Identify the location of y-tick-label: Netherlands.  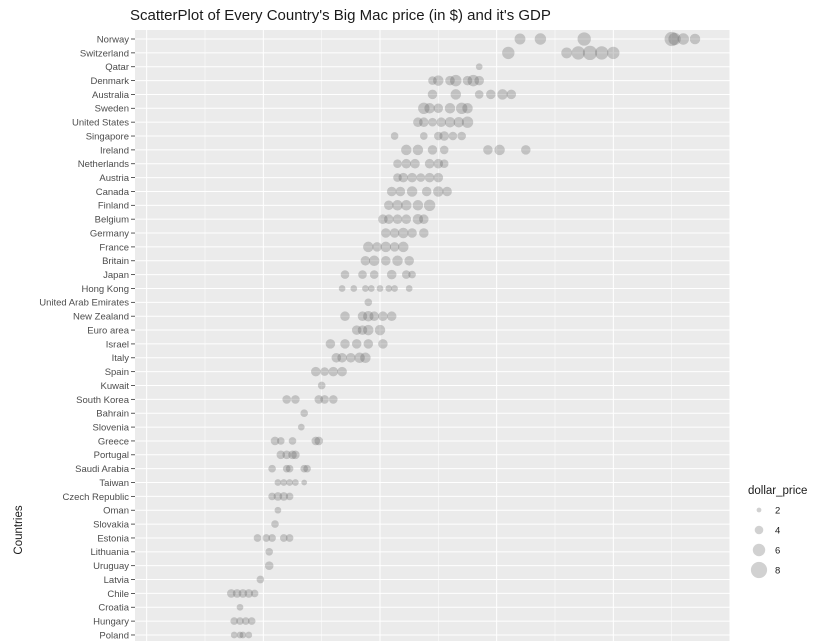
(103, 164).